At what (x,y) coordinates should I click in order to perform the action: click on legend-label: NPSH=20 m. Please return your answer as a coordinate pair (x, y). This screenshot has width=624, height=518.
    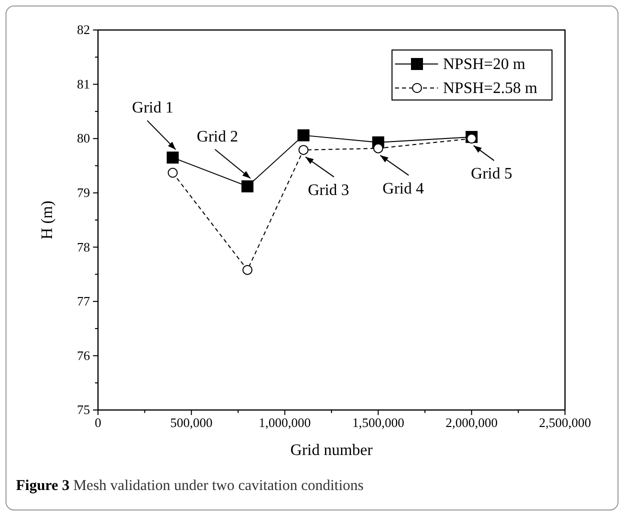
    Looking at the image, I should click on (484, 64).